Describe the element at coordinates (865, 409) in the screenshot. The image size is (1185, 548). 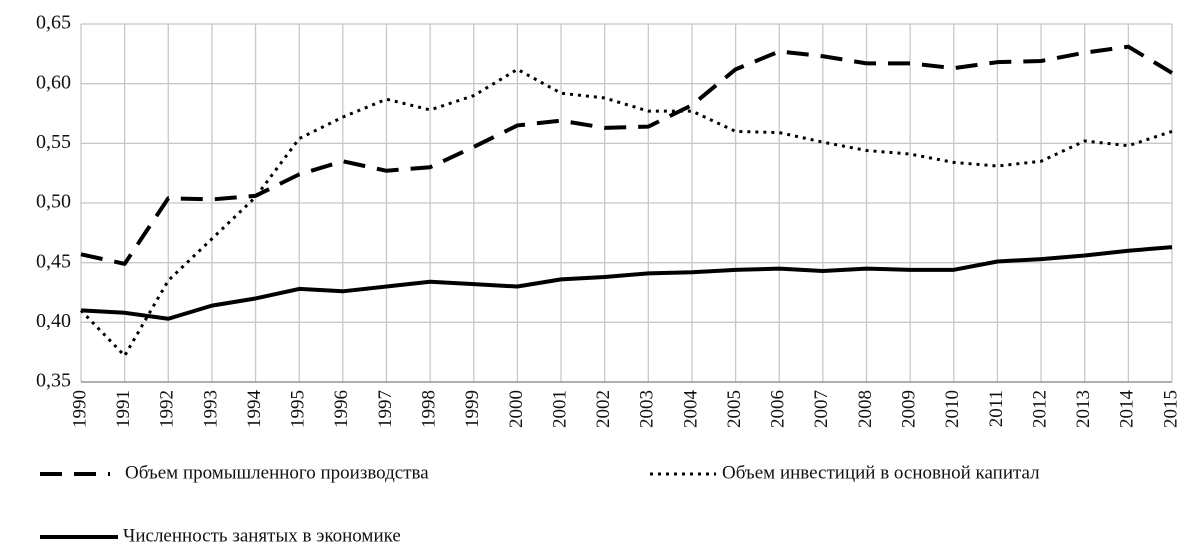
I see `x-tick-label: 2008` at that location.